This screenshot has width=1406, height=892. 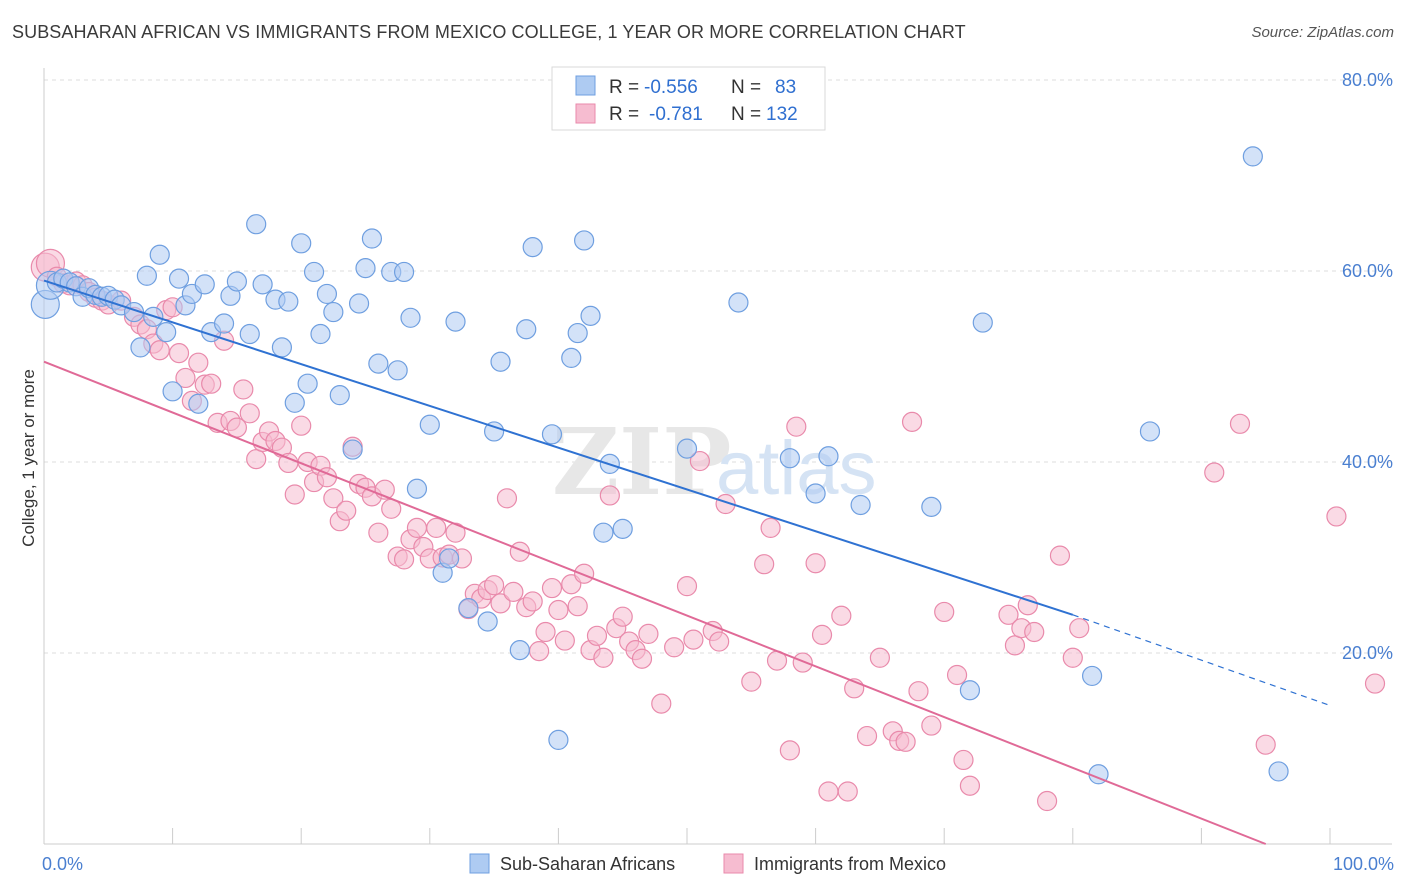 I want to click on legend-r-value-2: -0.781, so click(x=676, y=114).